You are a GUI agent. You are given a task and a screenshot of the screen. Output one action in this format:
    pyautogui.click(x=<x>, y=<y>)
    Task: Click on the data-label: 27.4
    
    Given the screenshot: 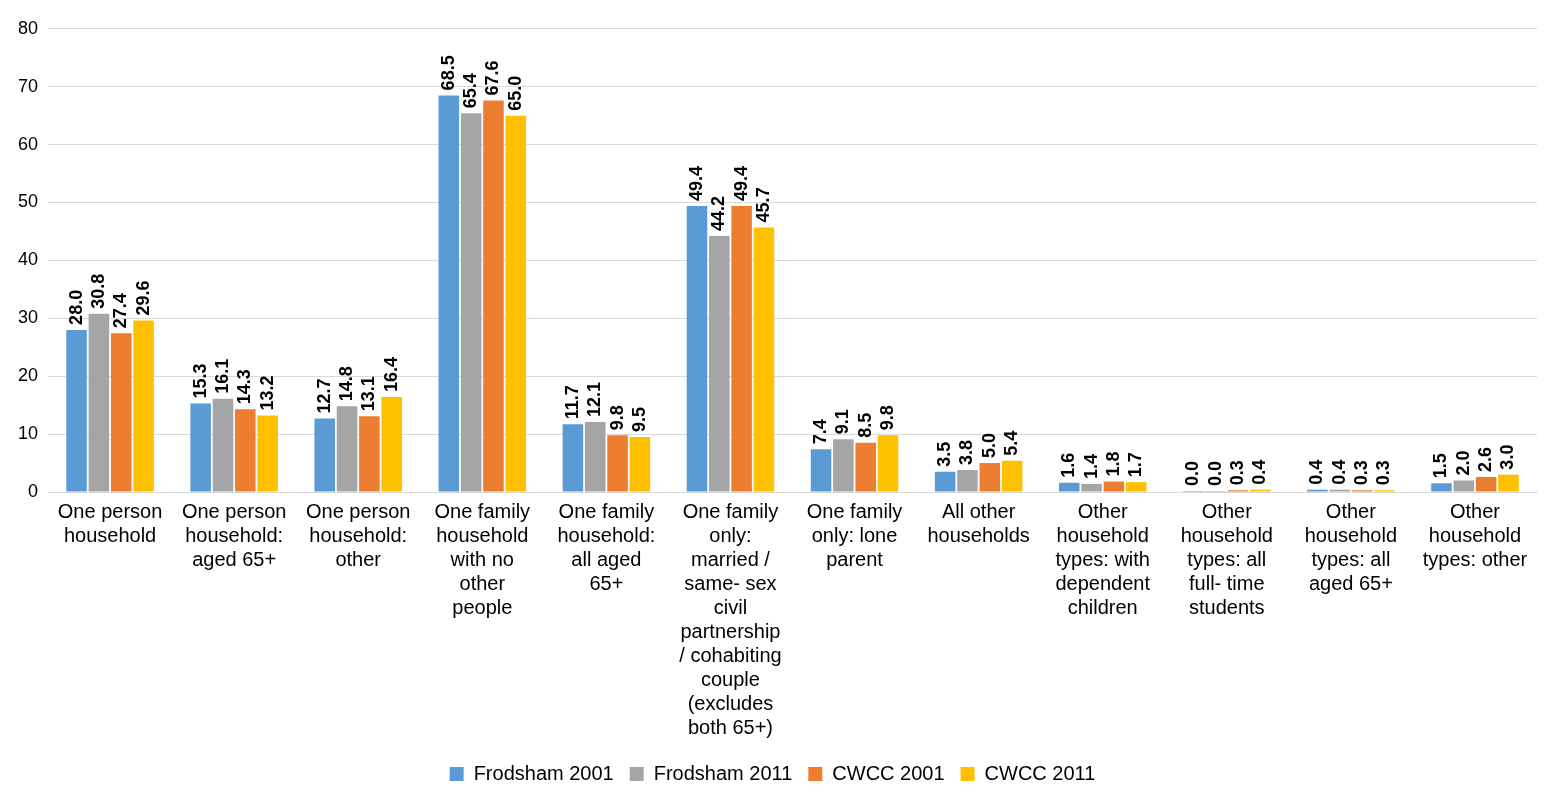 What is the action you would take?
    pyautogui.click(x=120, y=311)
    